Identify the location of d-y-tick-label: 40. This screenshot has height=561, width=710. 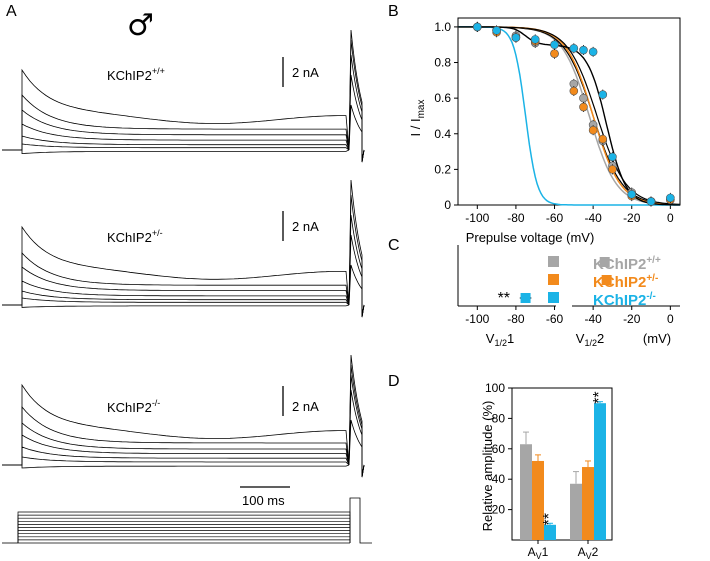
(499, 479).